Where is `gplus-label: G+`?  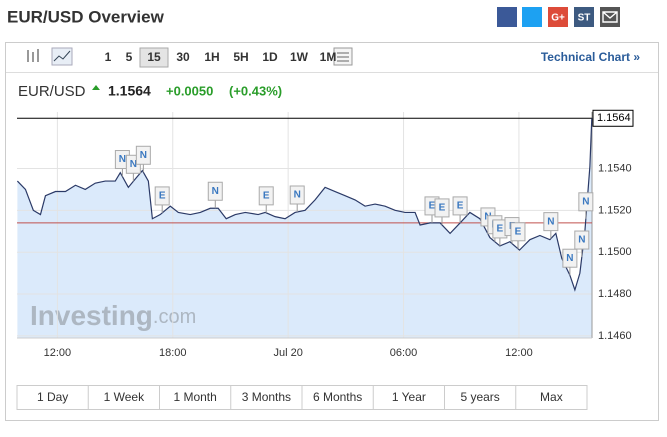 gplus-label: G+ is located at coordinates (558, 18).